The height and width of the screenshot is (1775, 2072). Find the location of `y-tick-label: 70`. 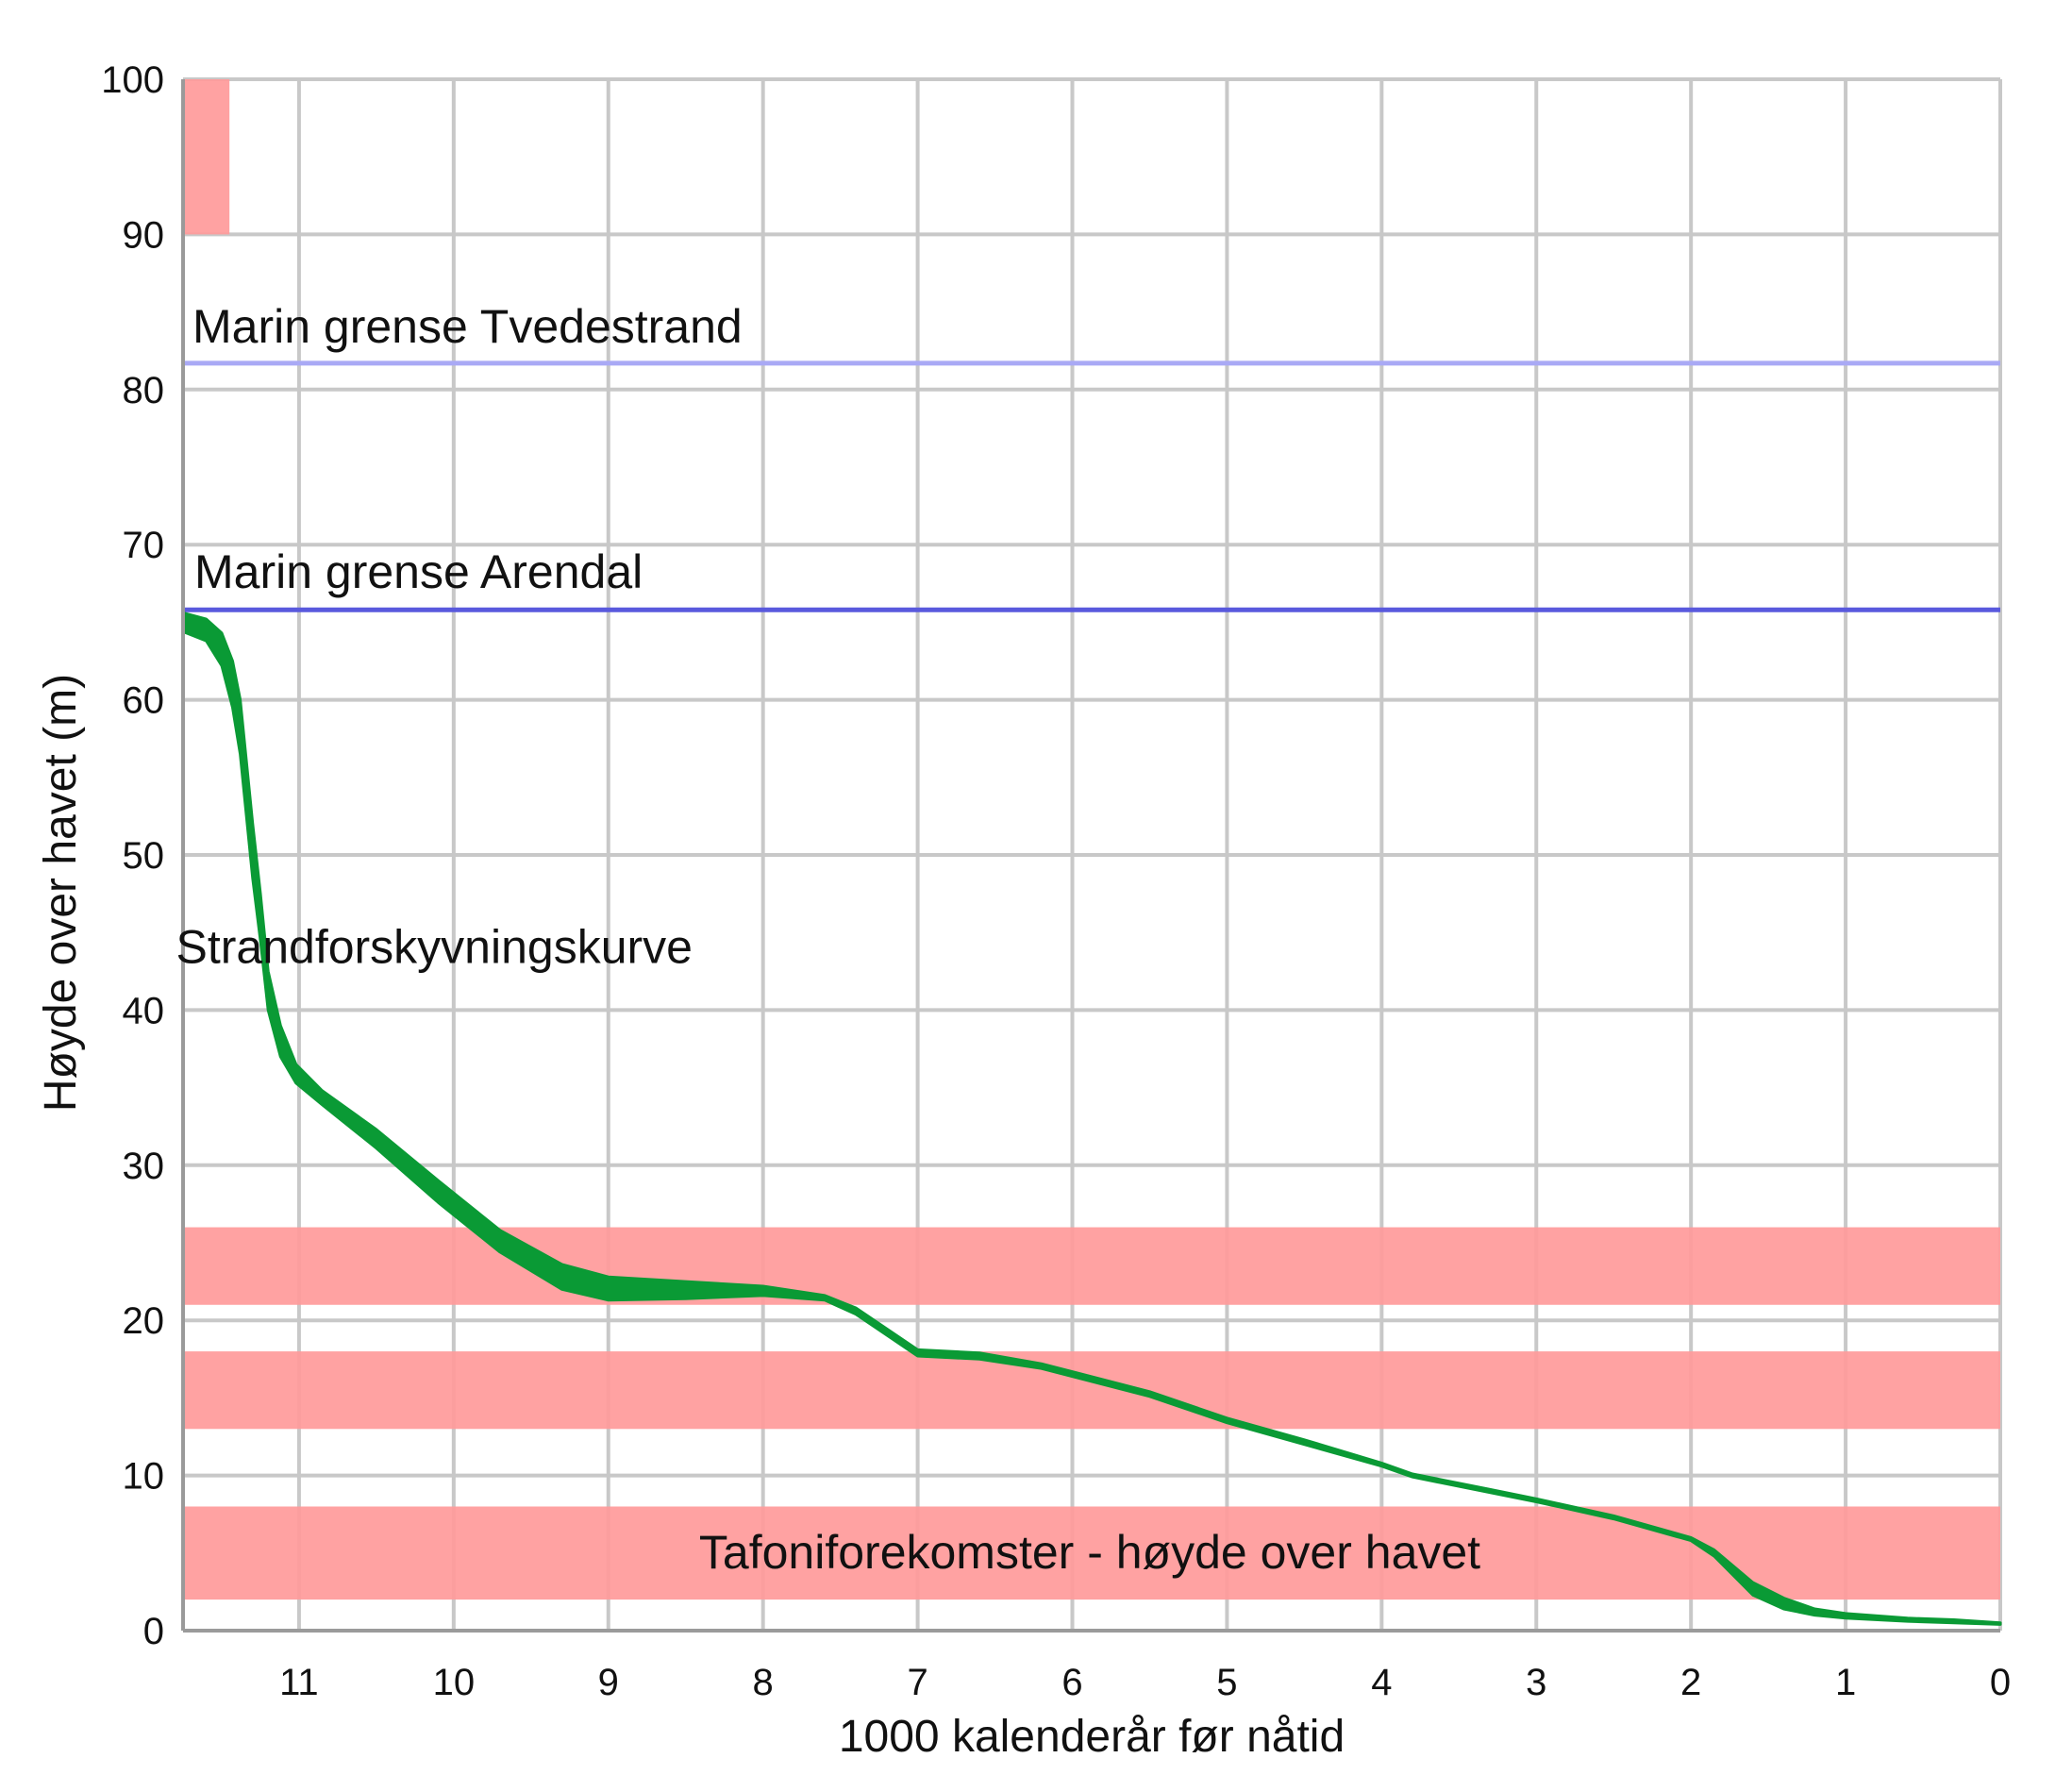

y-tick-label: 70 is located at coordinates (144, 545).